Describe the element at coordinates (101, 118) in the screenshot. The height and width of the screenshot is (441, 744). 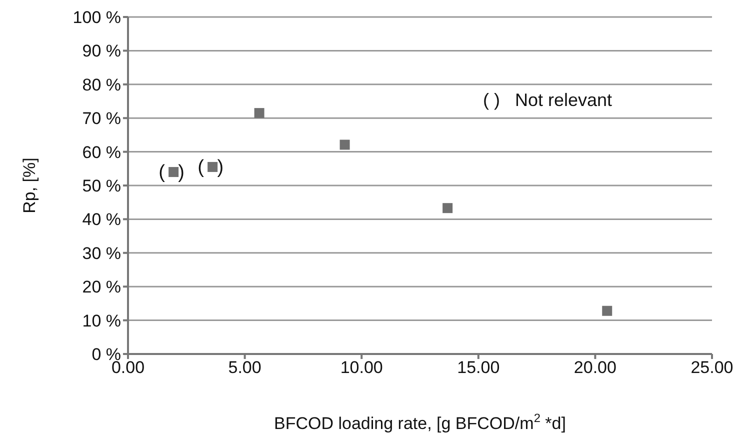
I see `y-tick-label: 70 %` at that location.